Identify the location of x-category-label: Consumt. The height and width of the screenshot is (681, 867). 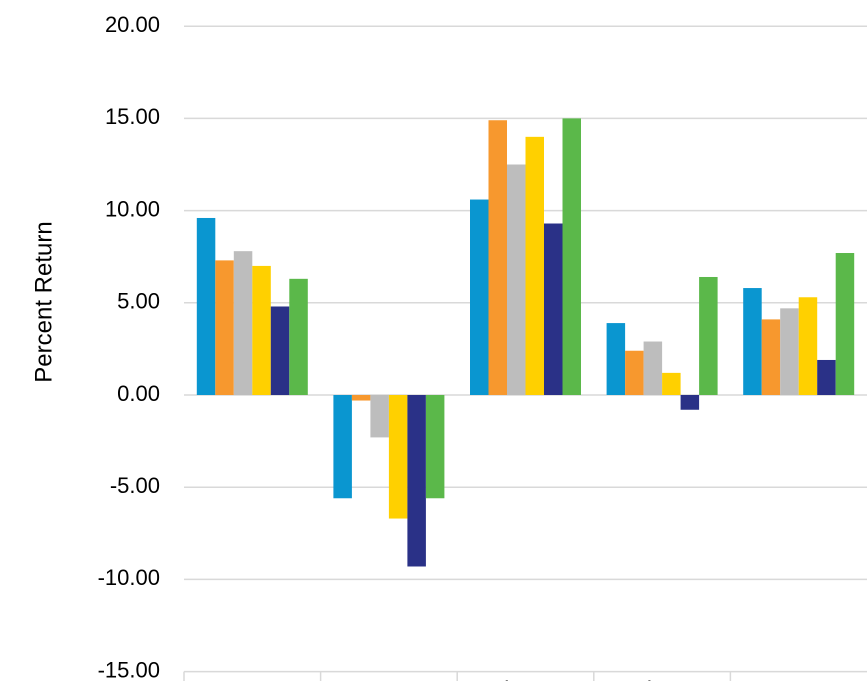
(252, 679).